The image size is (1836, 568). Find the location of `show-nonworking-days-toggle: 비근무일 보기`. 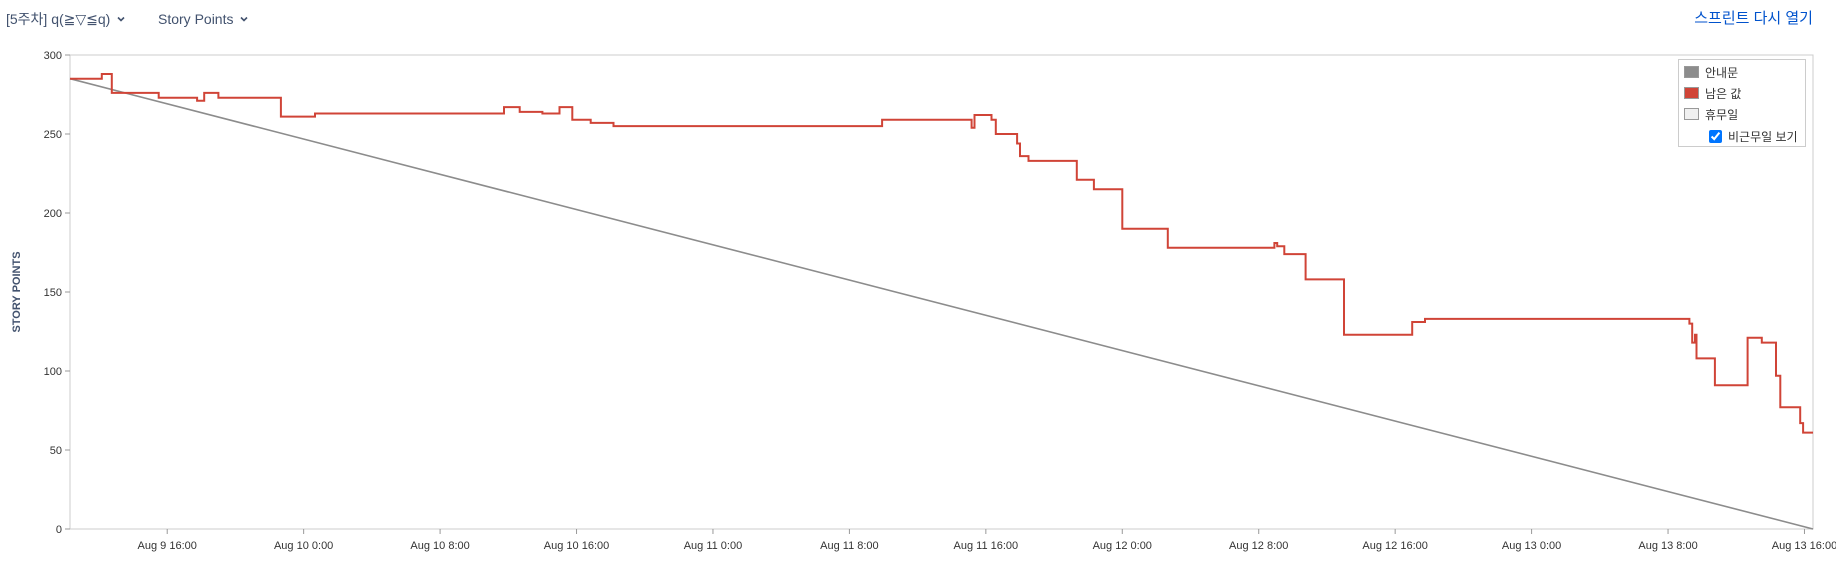

show-nonworking-days-toggle: 비근무일 보기 is located at coordinates (1753, 136).